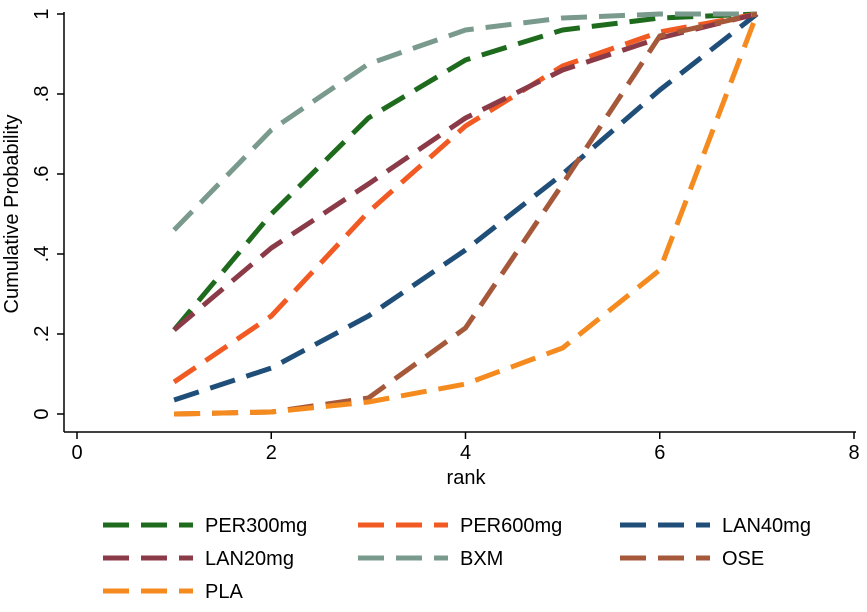 Image resolution: width=867 pixels, height=612 pixels. What do you see at coordinates (198, 559) in the screenshot?
I see `legend-item-lan20mg: LAN20mg` at bounding box center [198, 559].